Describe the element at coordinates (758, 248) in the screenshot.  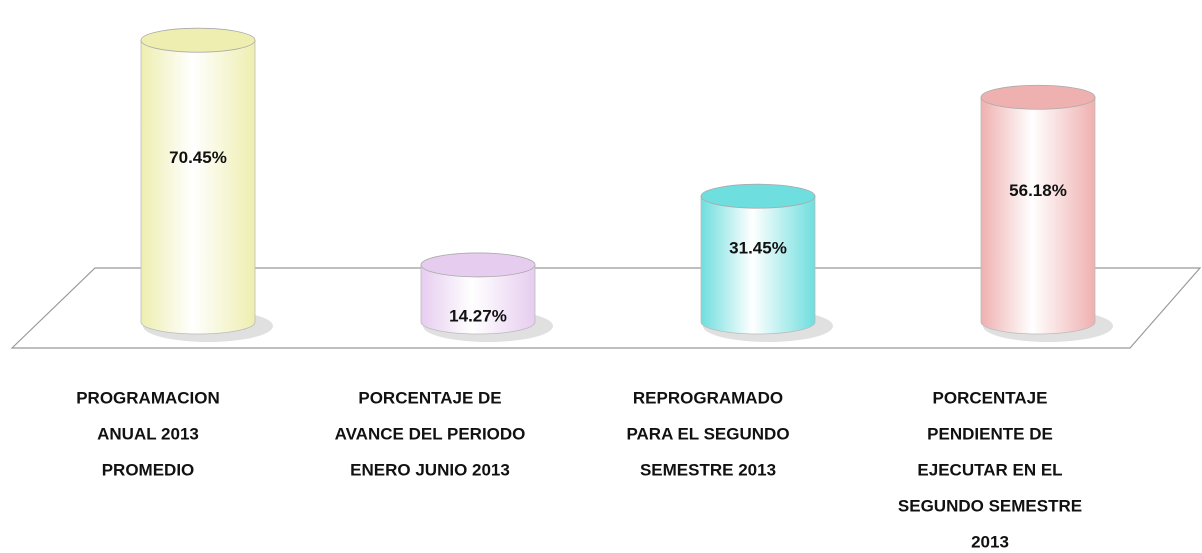
I see `value-label: 31.45%` at that location.